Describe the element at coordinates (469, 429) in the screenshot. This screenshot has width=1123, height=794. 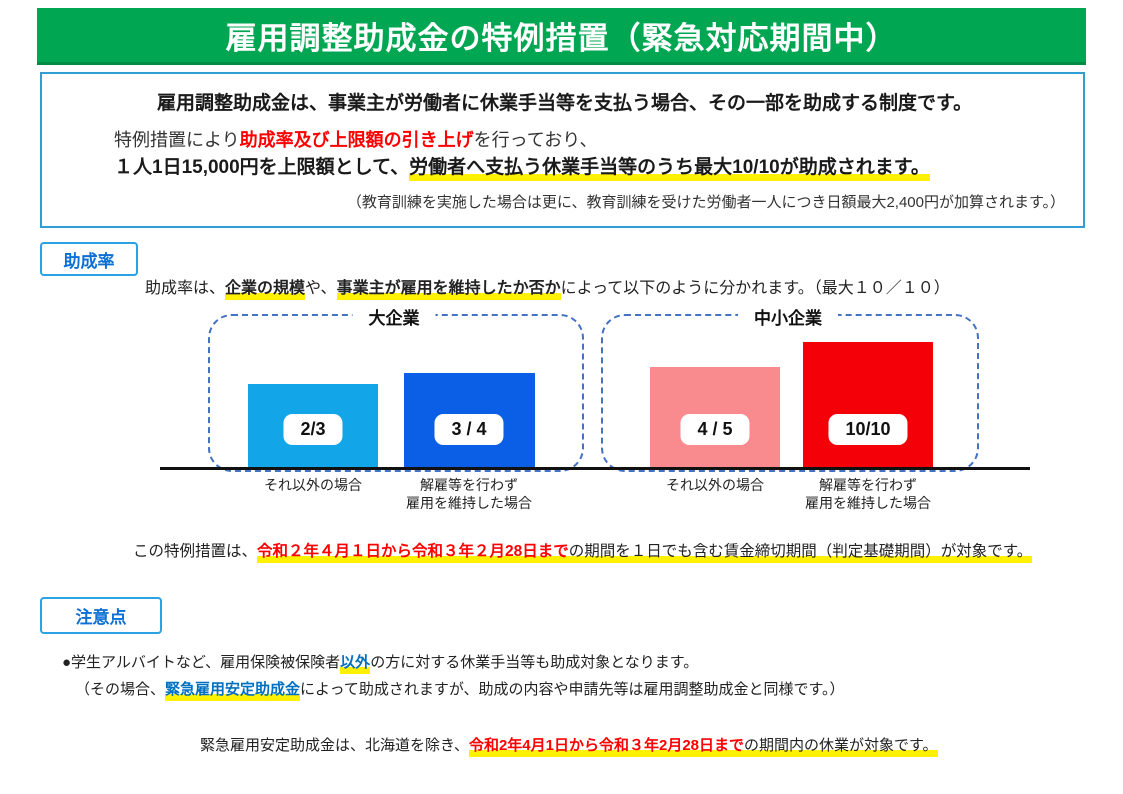
I see `bar-value-large-maintained: 3 / 4` at that location.